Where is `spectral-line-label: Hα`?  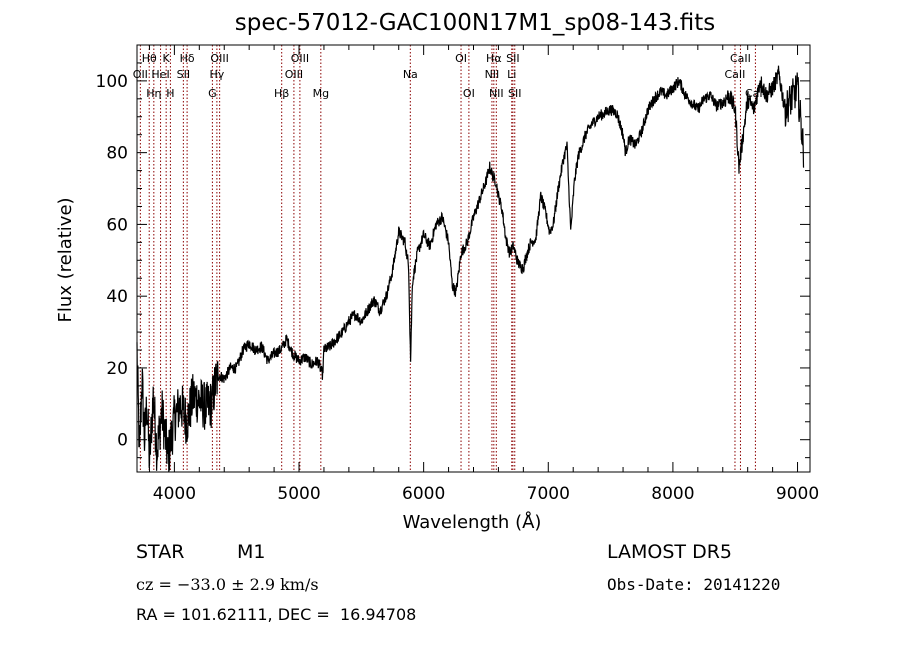
spectral-line-label: Hα is located at coordinates (494, 58).